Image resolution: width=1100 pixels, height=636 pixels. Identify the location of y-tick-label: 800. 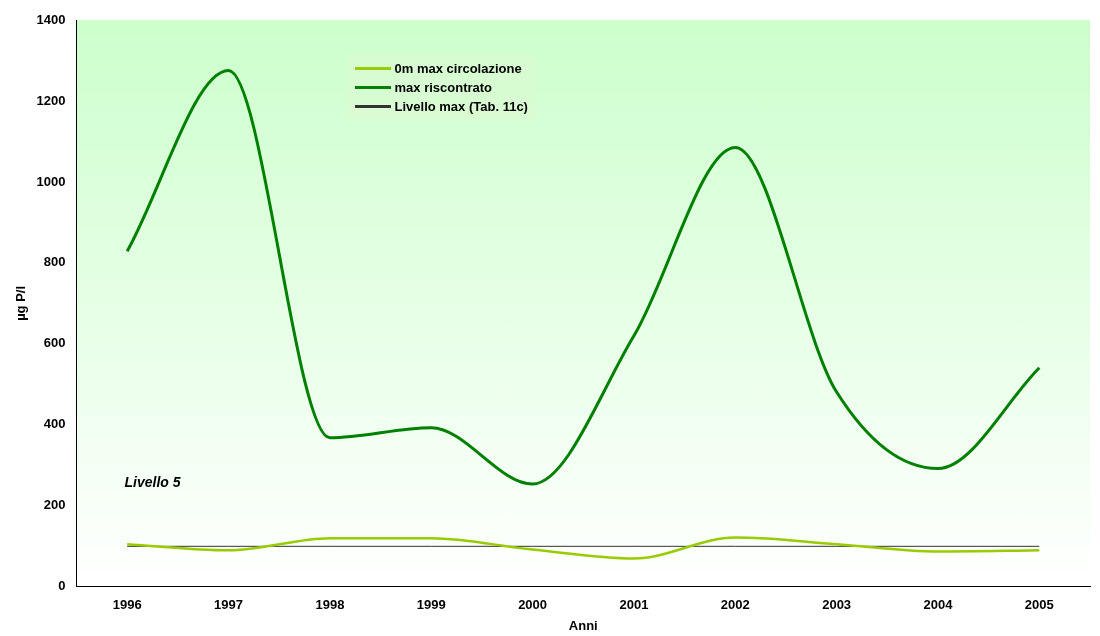
(54, 262).